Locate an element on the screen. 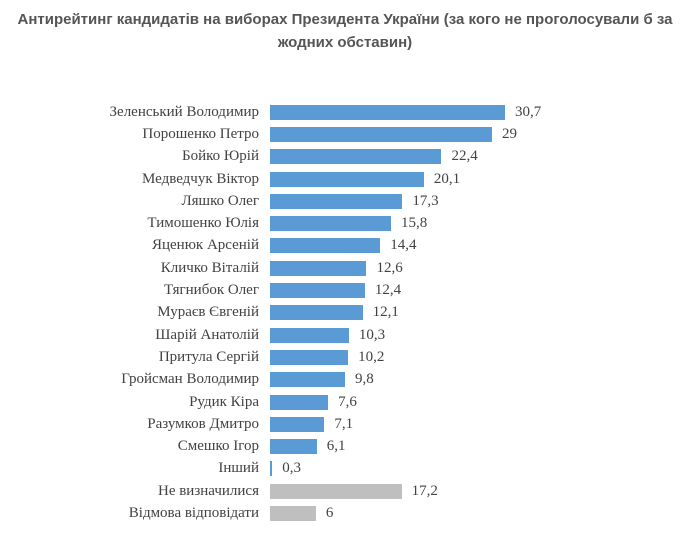 The height and width of the screenshot is (552, 690). bar-row: Тягнибок Олег 12,4 is located at coordinates (345, 290).